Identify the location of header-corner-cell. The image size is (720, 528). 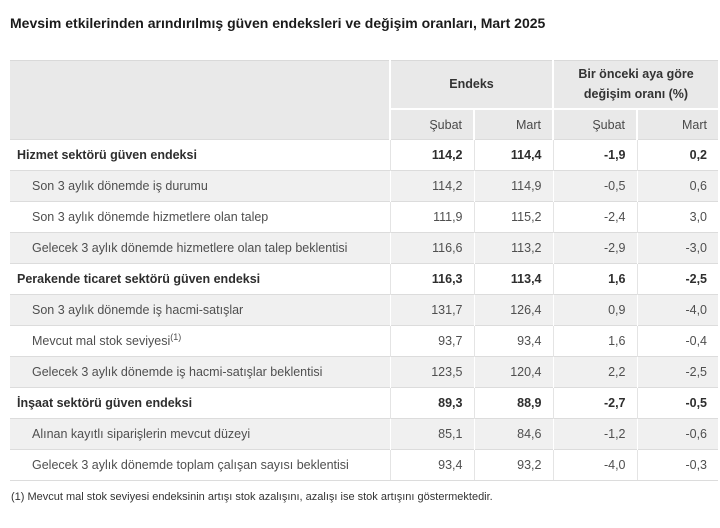
(200, 100).